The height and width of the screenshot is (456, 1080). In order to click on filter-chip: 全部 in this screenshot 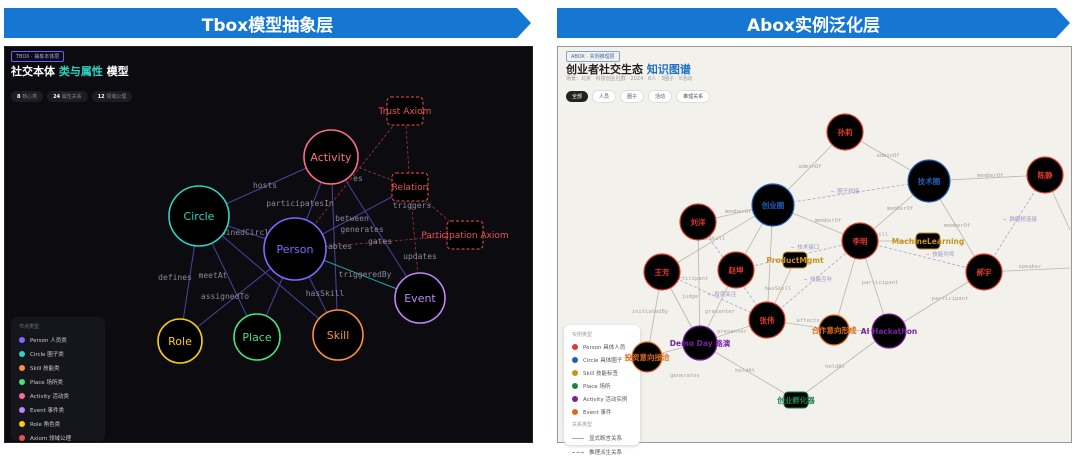, I will do `click(577, 96)`.